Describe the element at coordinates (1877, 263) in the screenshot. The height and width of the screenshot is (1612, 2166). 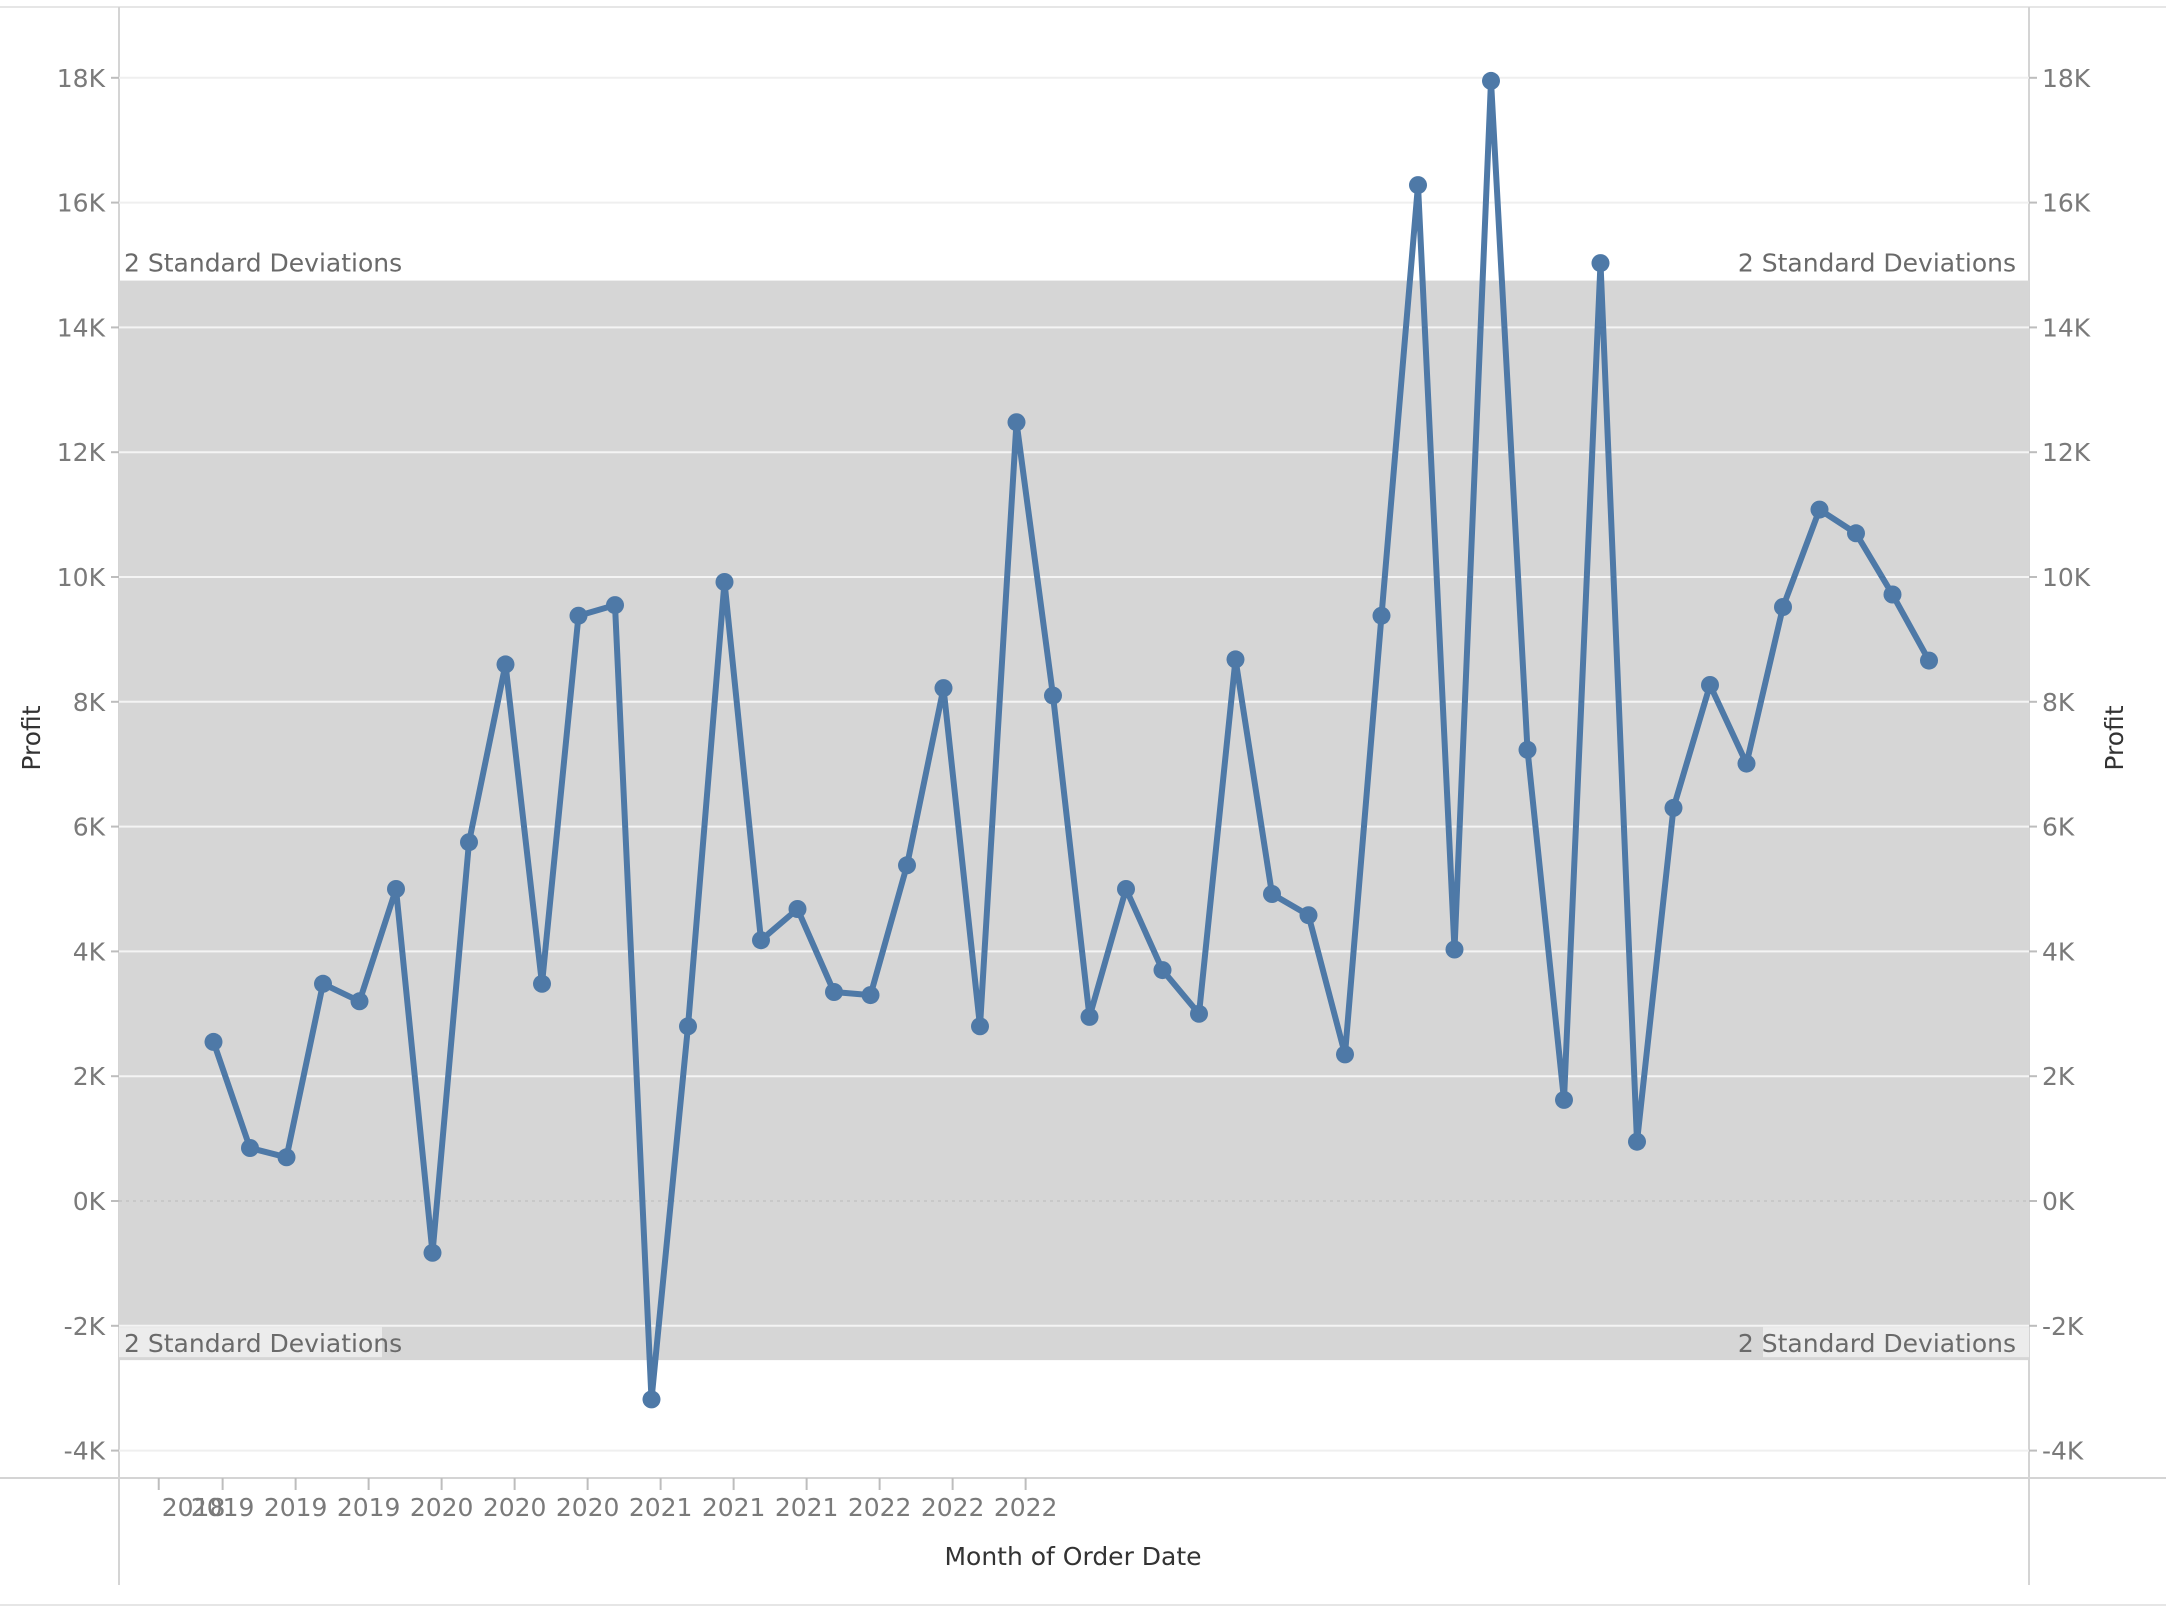
I see `band-upper-label-right: 2 Standard Deviations` at that location.